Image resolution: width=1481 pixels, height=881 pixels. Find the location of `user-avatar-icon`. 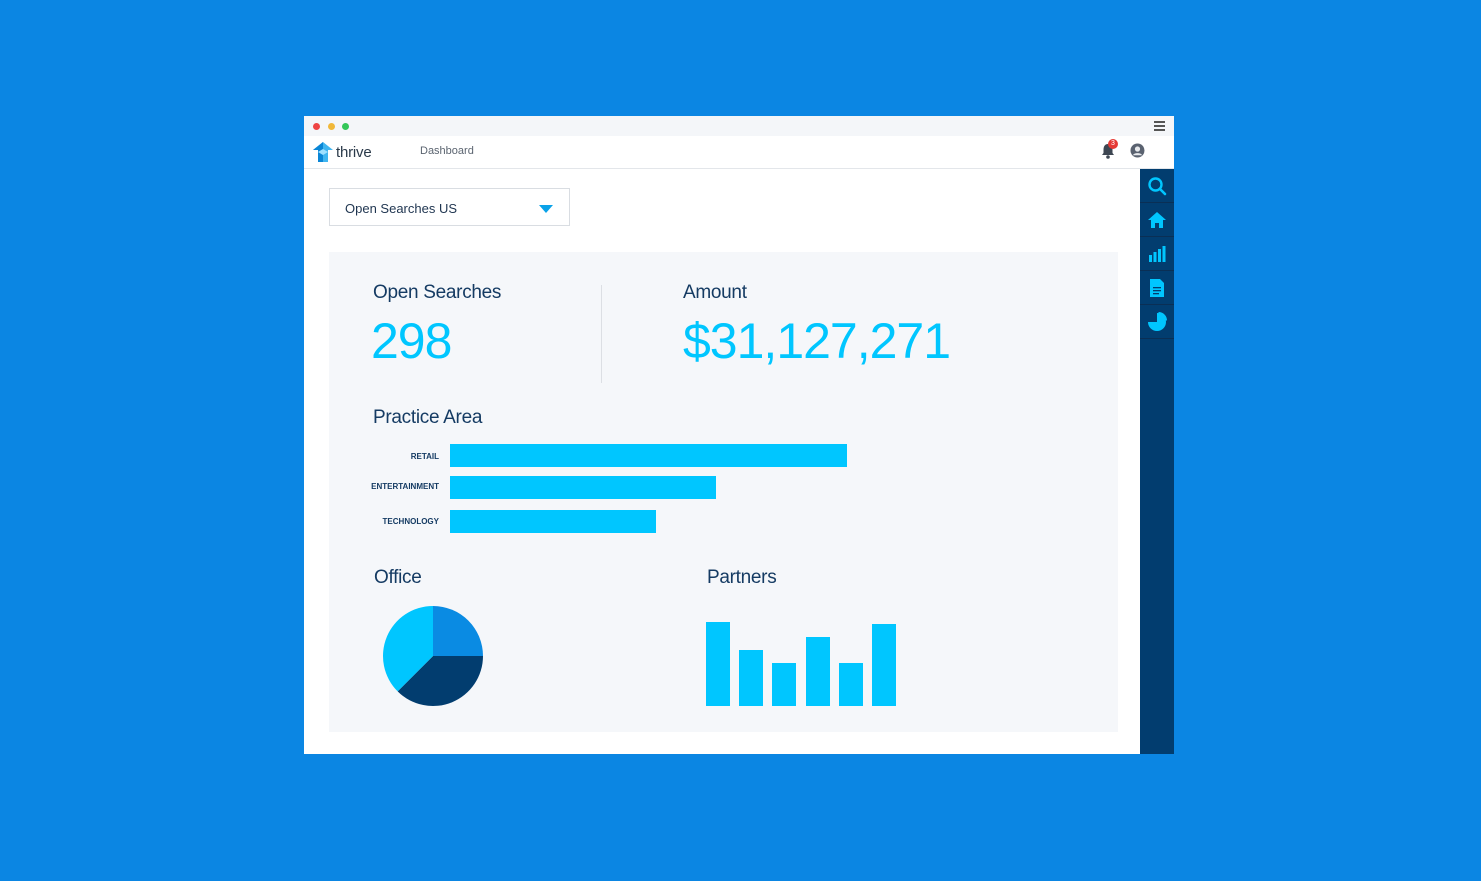

user-avatar-icon is located at coordinates (1137, 150).